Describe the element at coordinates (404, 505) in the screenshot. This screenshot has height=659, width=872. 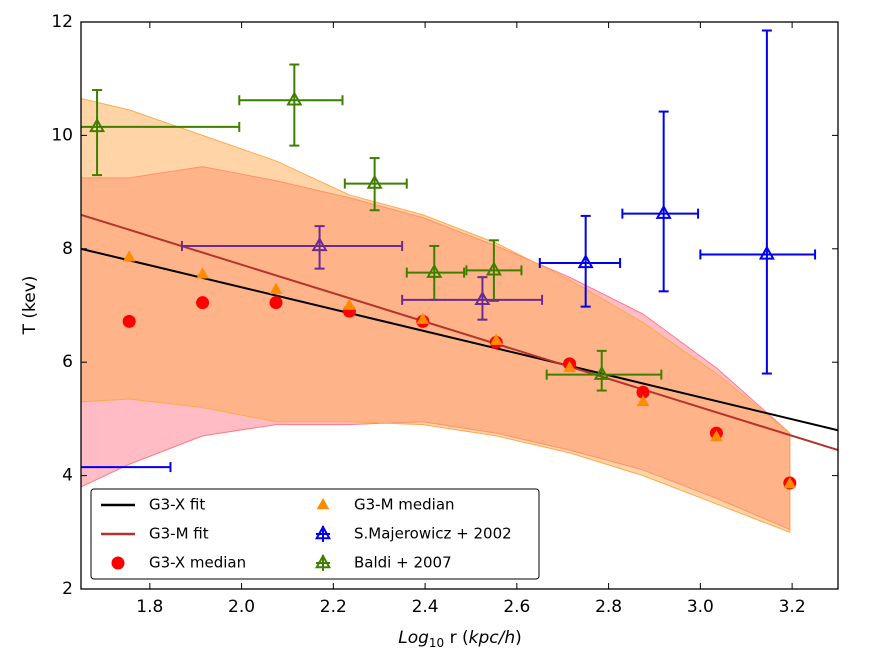
I see `legend-label: G3-M median` at that location.